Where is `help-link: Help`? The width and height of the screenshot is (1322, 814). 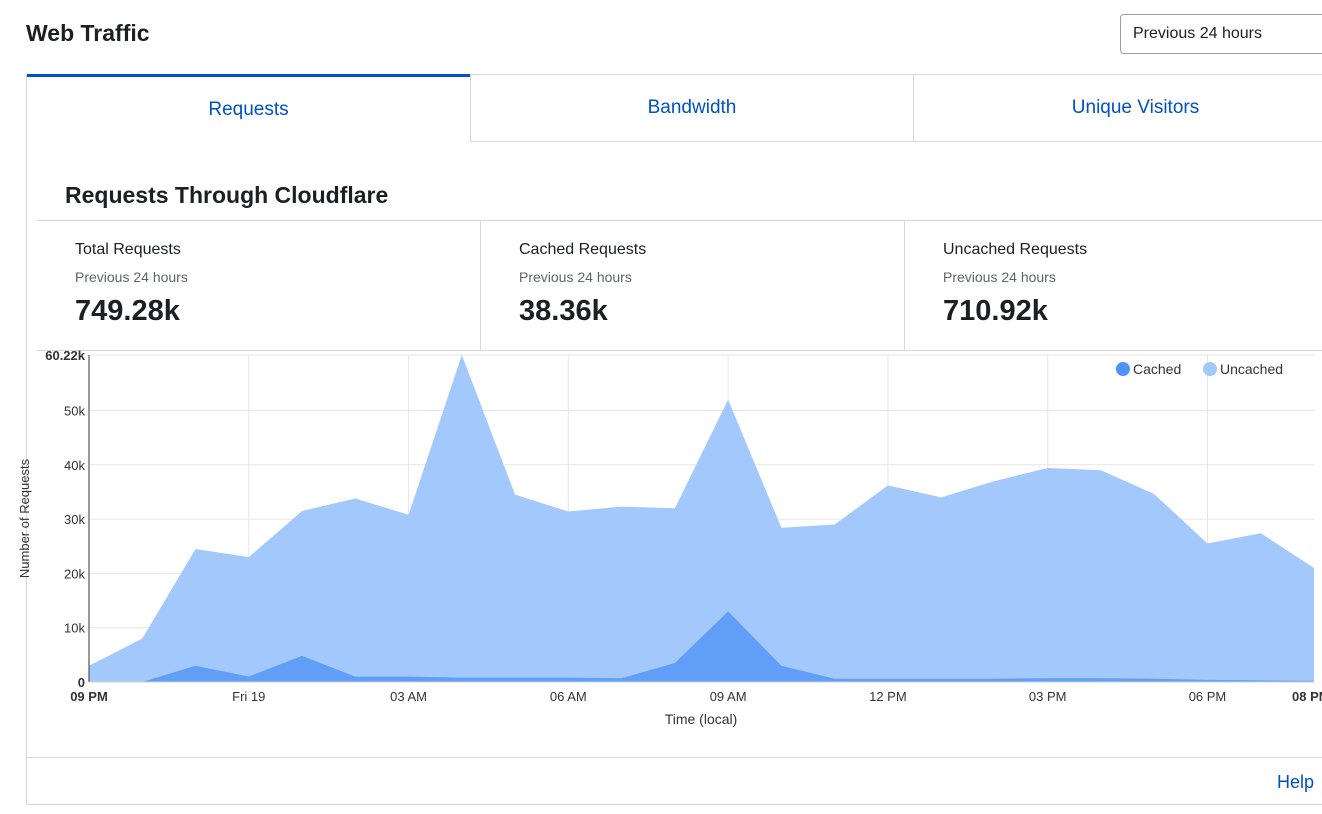 help-link: Help is located at coordinates (1296, 782).